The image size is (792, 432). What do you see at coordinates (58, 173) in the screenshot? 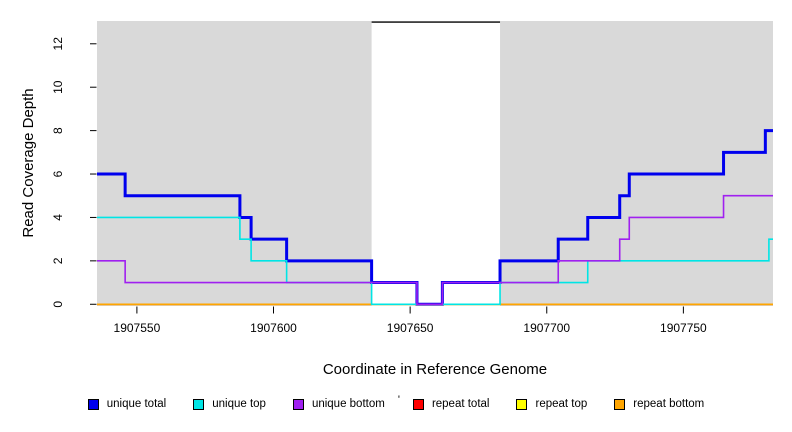
I see `y-tick-label: 6` at bounding box center [58, 173].